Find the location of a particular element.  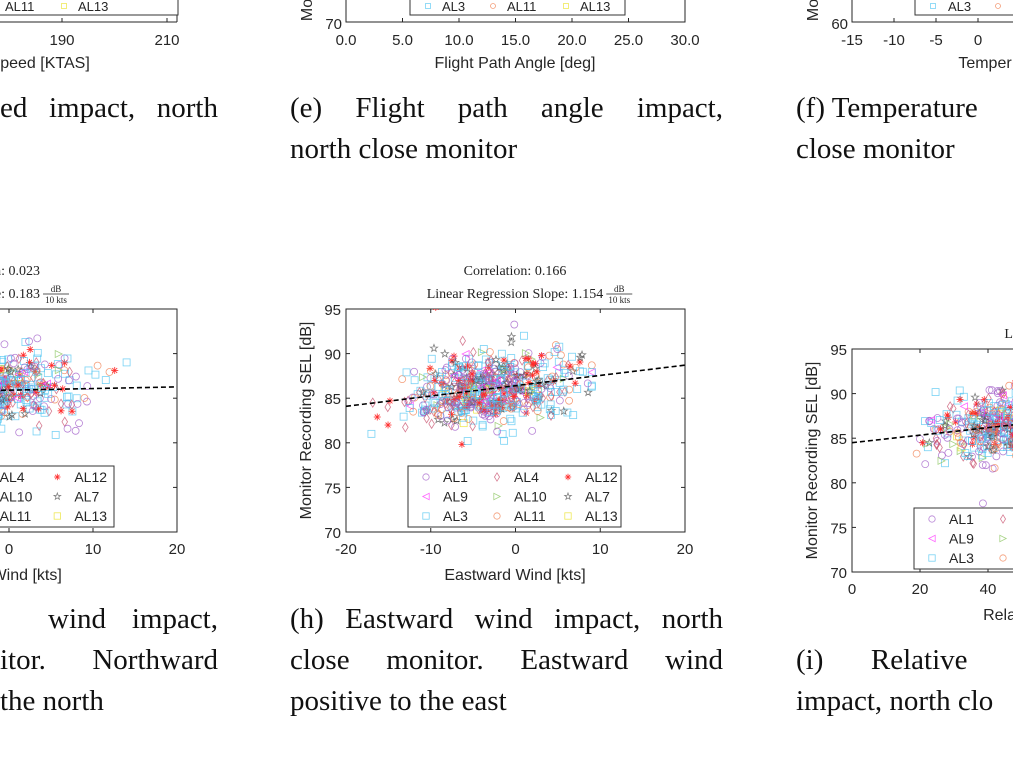

legend-label: AL3 is located at coordinates (453, 7).